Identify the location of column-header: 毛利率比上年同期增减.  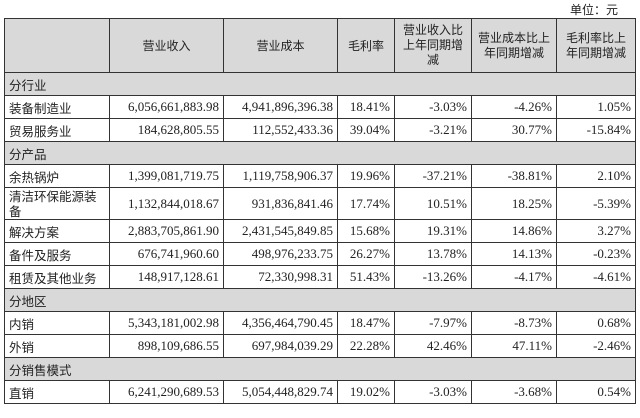
(596, 45).